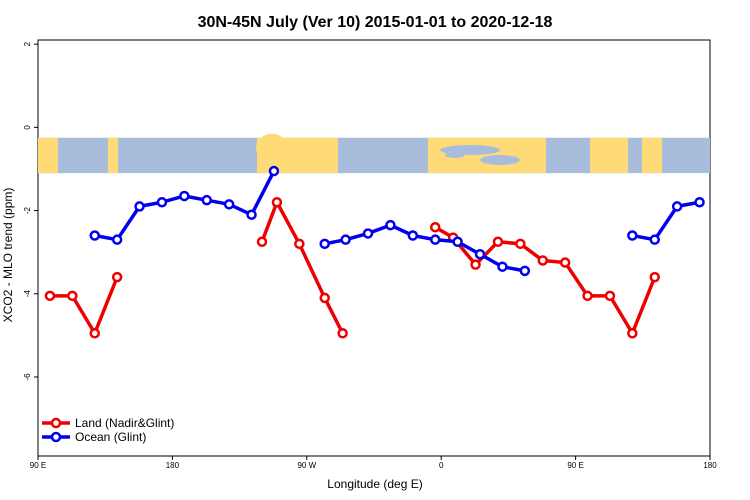 This screenshot has height=500, width=750. What do you see at coordinates (27, 377) in the screenshot?
I see `y-tick-label: -6` at bounding box center [27, 377].